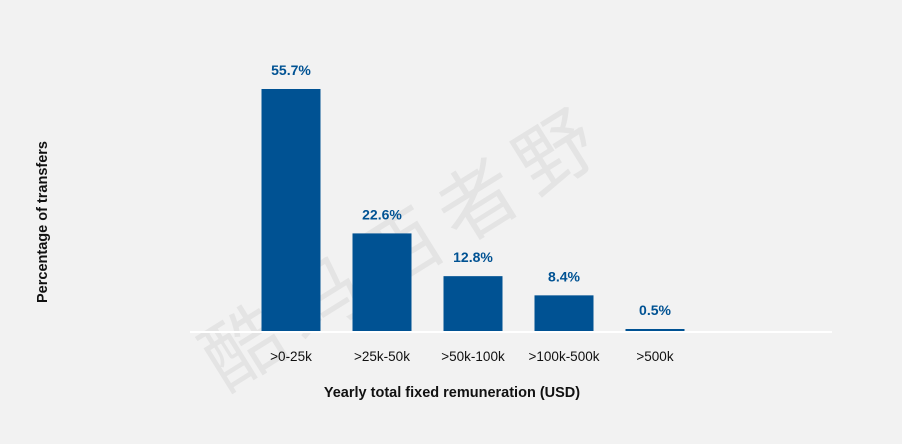 The image size is (902, 444). Describe the element at coordinates (654, 356) in the screenshot. I see `x-tick-label-4: >500k` at that location.